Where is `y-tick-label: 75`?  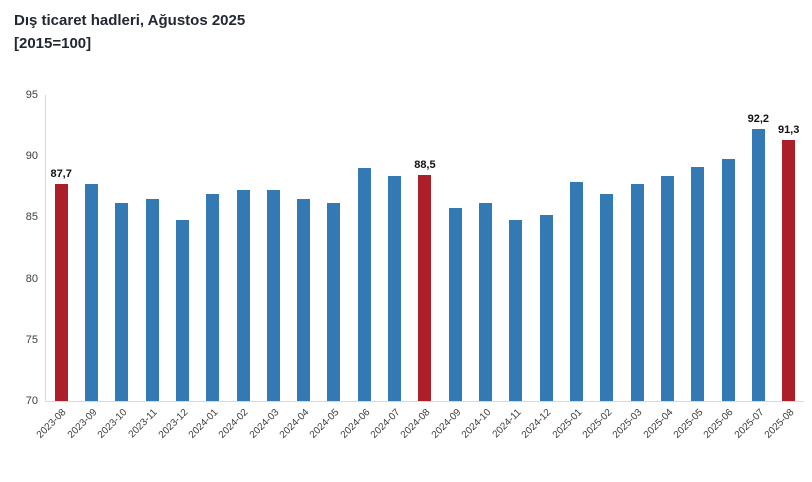
y-tick-label: 75 is located at coordinates (31, 339).